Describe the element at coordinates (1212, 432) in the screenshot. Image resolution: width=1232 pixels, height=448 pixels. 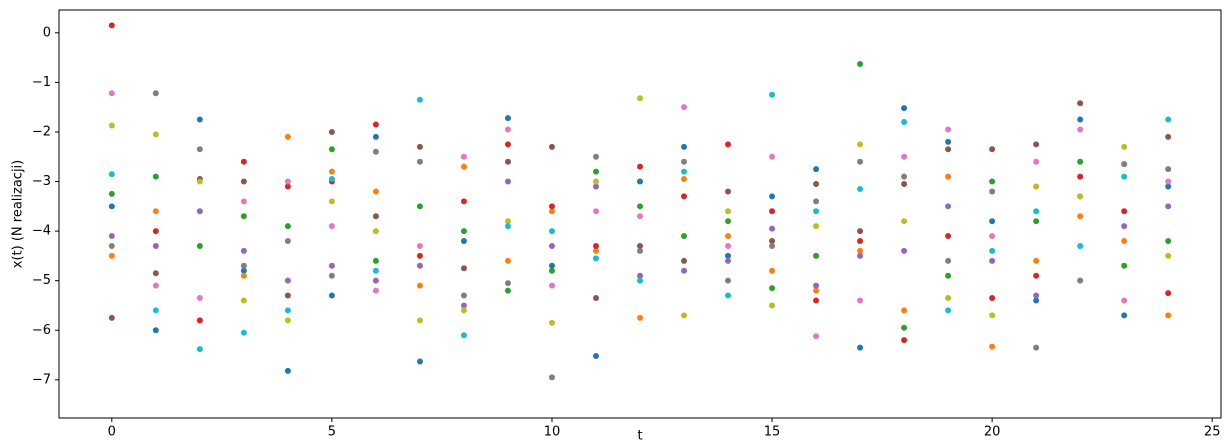
I see `x-tick-label: 25` at that location.